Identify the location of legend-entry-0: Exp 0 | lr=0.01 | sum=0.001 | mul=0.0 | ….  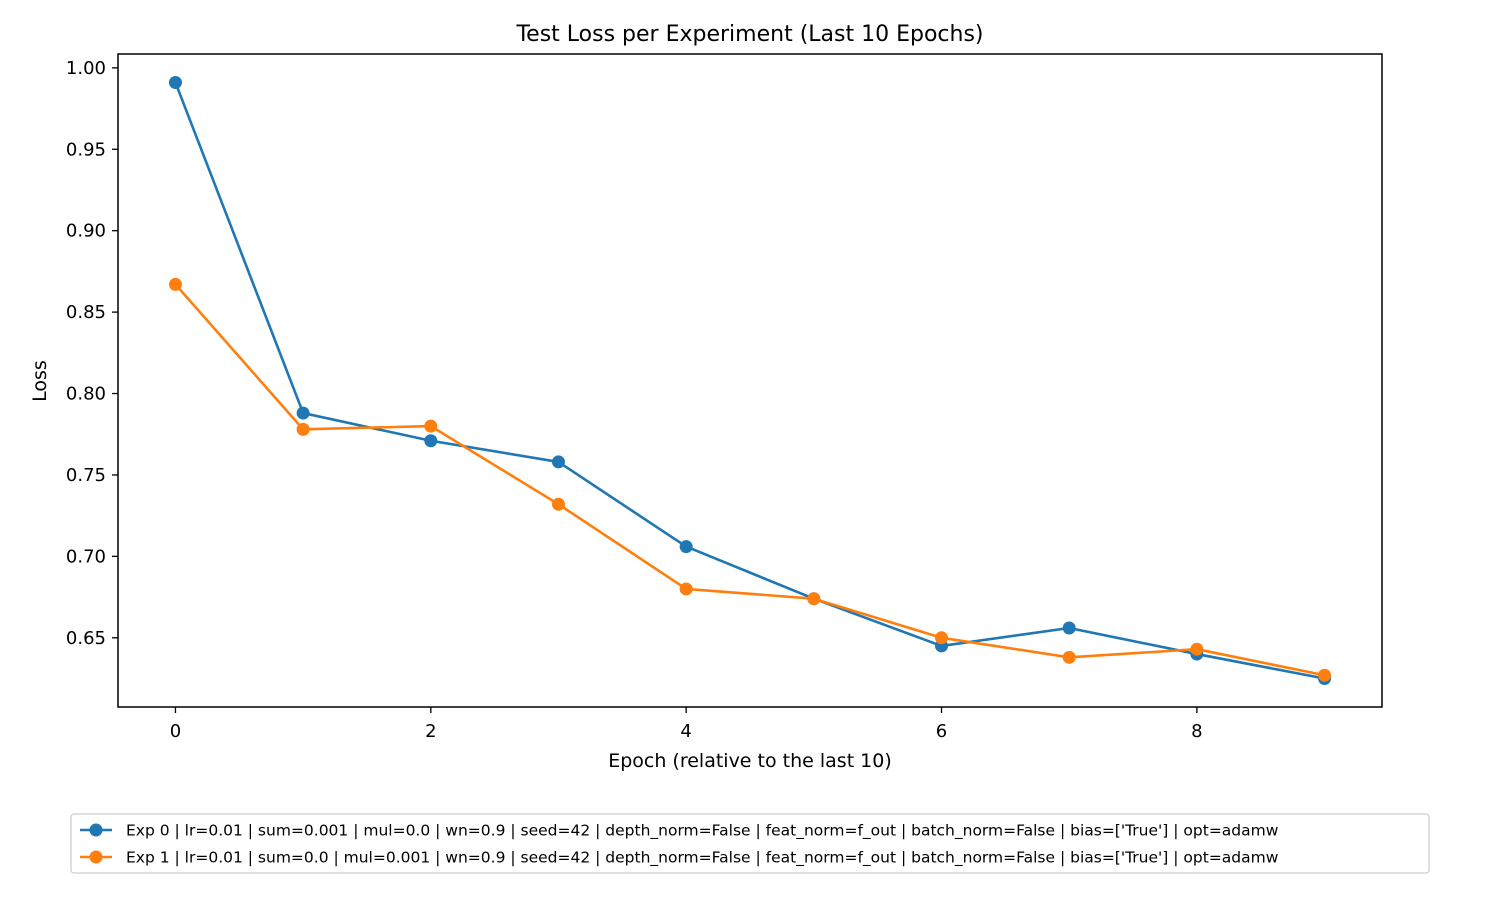
(679, 831).